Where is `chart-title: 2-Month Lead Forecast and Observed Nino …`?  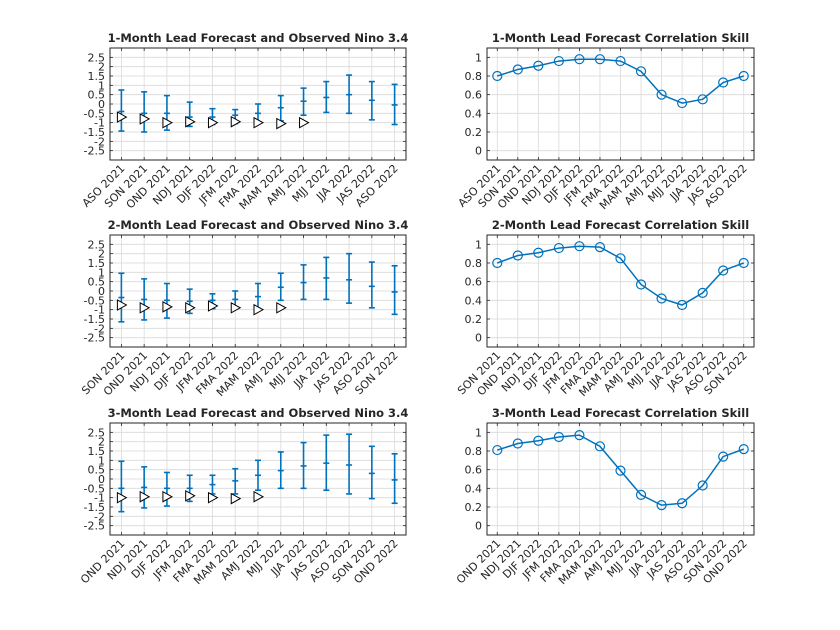
chart-title: 2-Month Lead Forecast and Observed Nino … is located at coordinates (258, 225).